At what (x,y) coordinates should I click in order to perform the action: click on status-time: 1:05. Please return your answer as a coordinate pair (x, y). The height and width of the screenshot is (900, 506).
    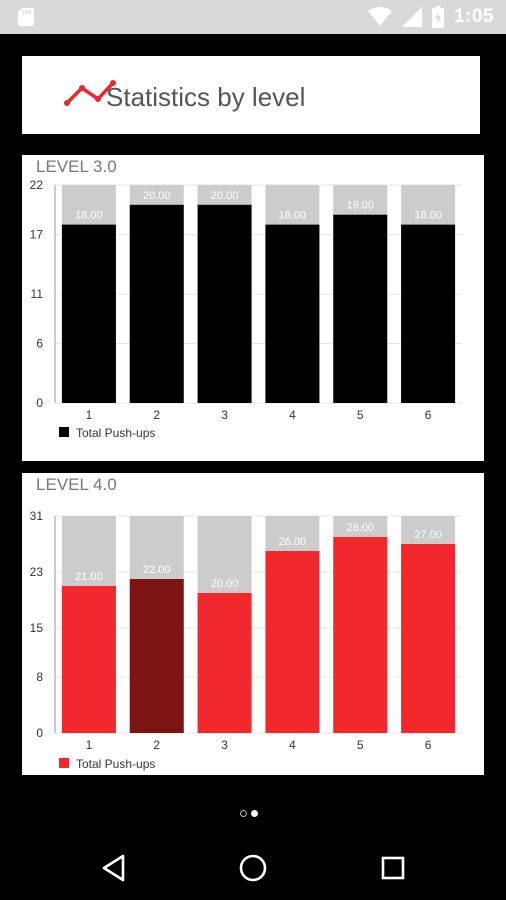
    Looking at the image, I should click on (473, 16).